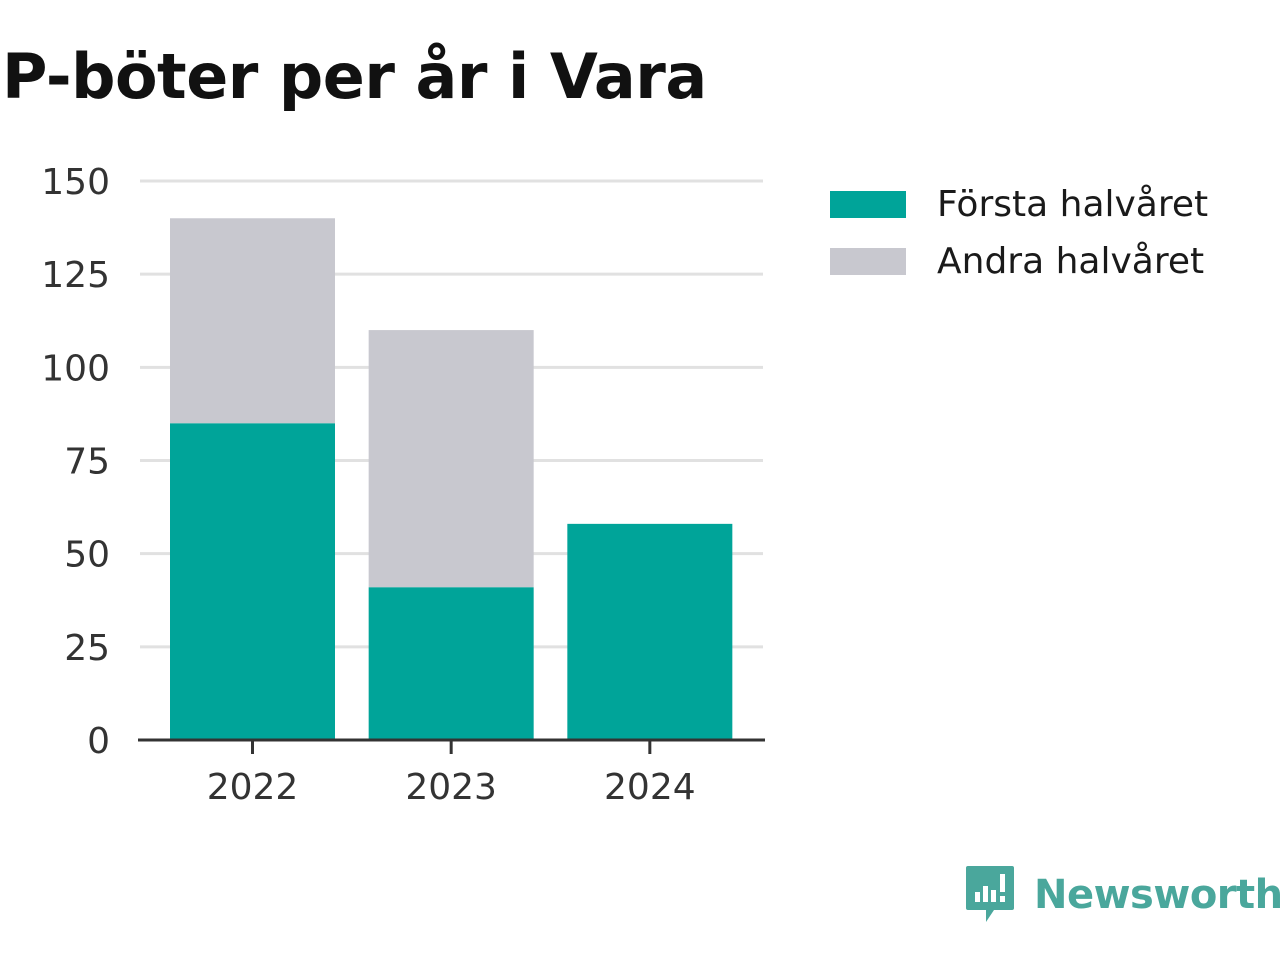 This screenshot has height=960, width=1280. I want to click on legend-swatch-first-half, so click(868, 204).